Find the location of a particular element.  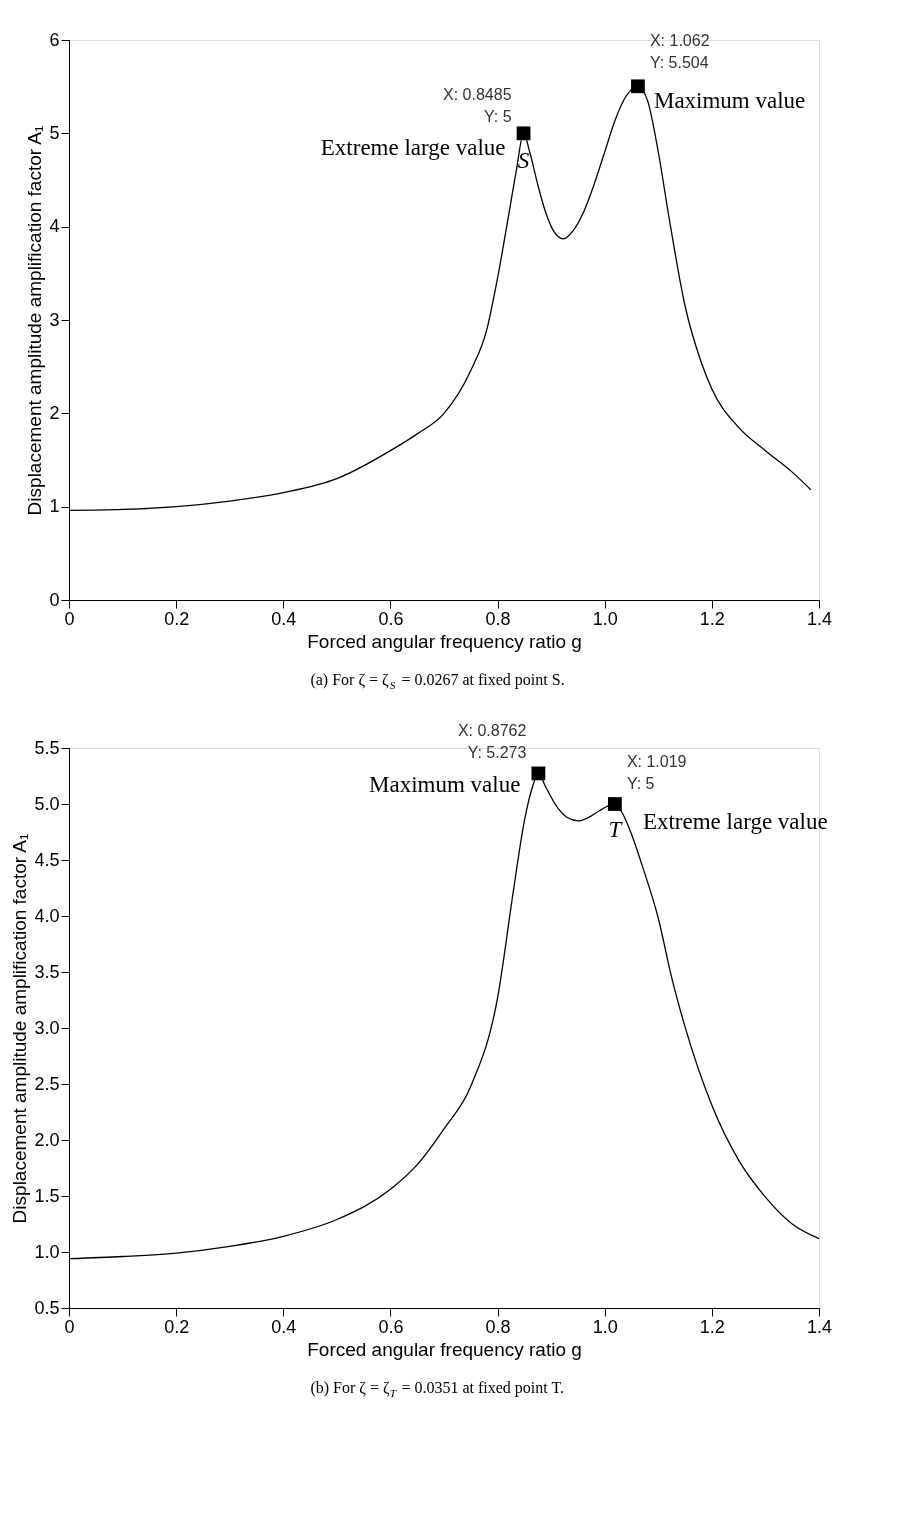

annotation: X: 1.019 Y: 5 is located at coordinates (656, 772).